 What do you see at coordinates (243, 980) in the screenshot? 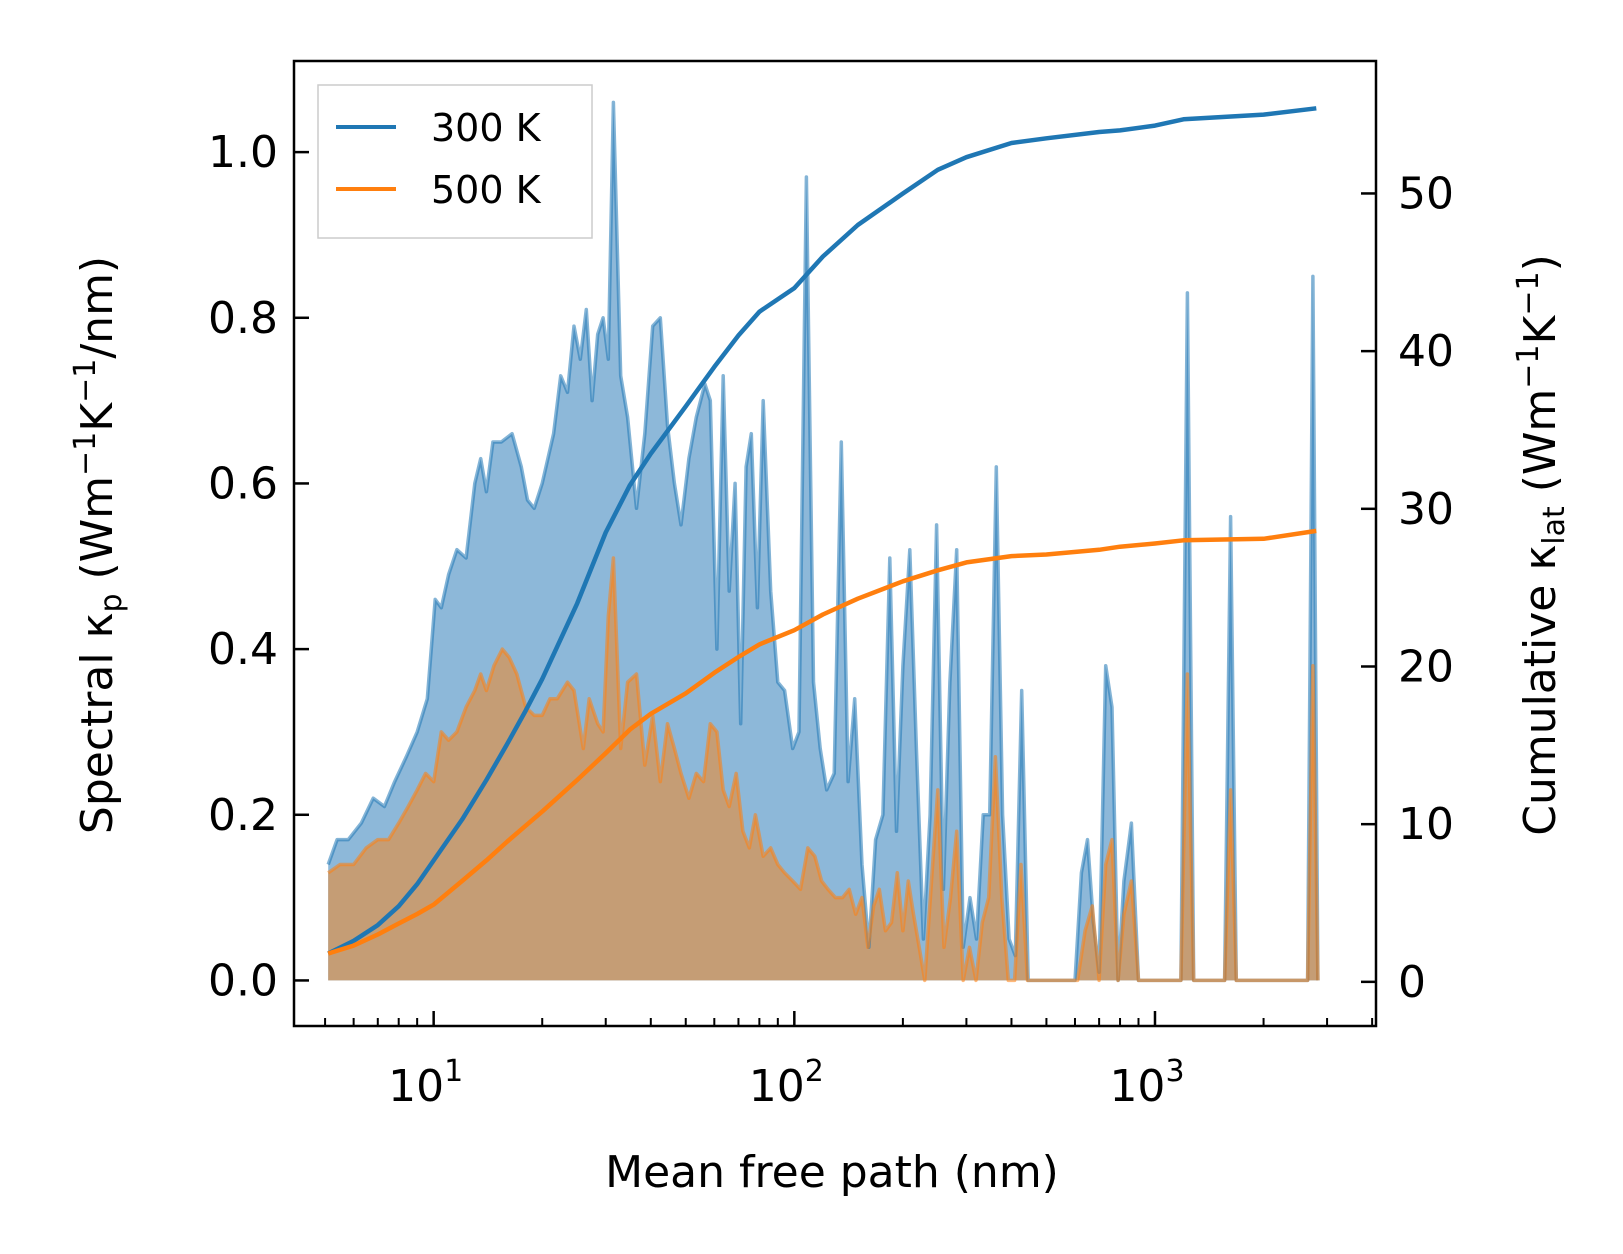
I see `left-y-tick-label: 0.0` at bounding box center [243, 980].